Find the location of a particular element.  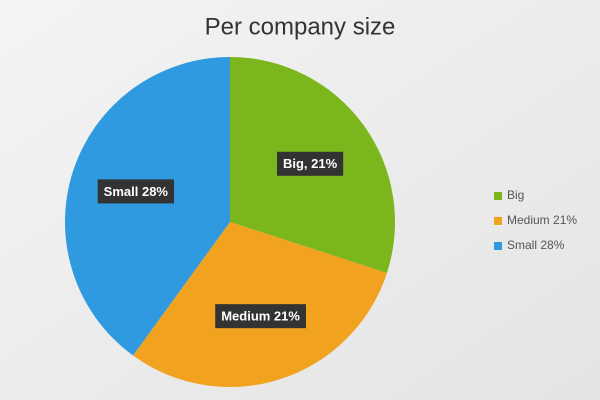

chart-title: Per company size is located at coordinates (300, 26).